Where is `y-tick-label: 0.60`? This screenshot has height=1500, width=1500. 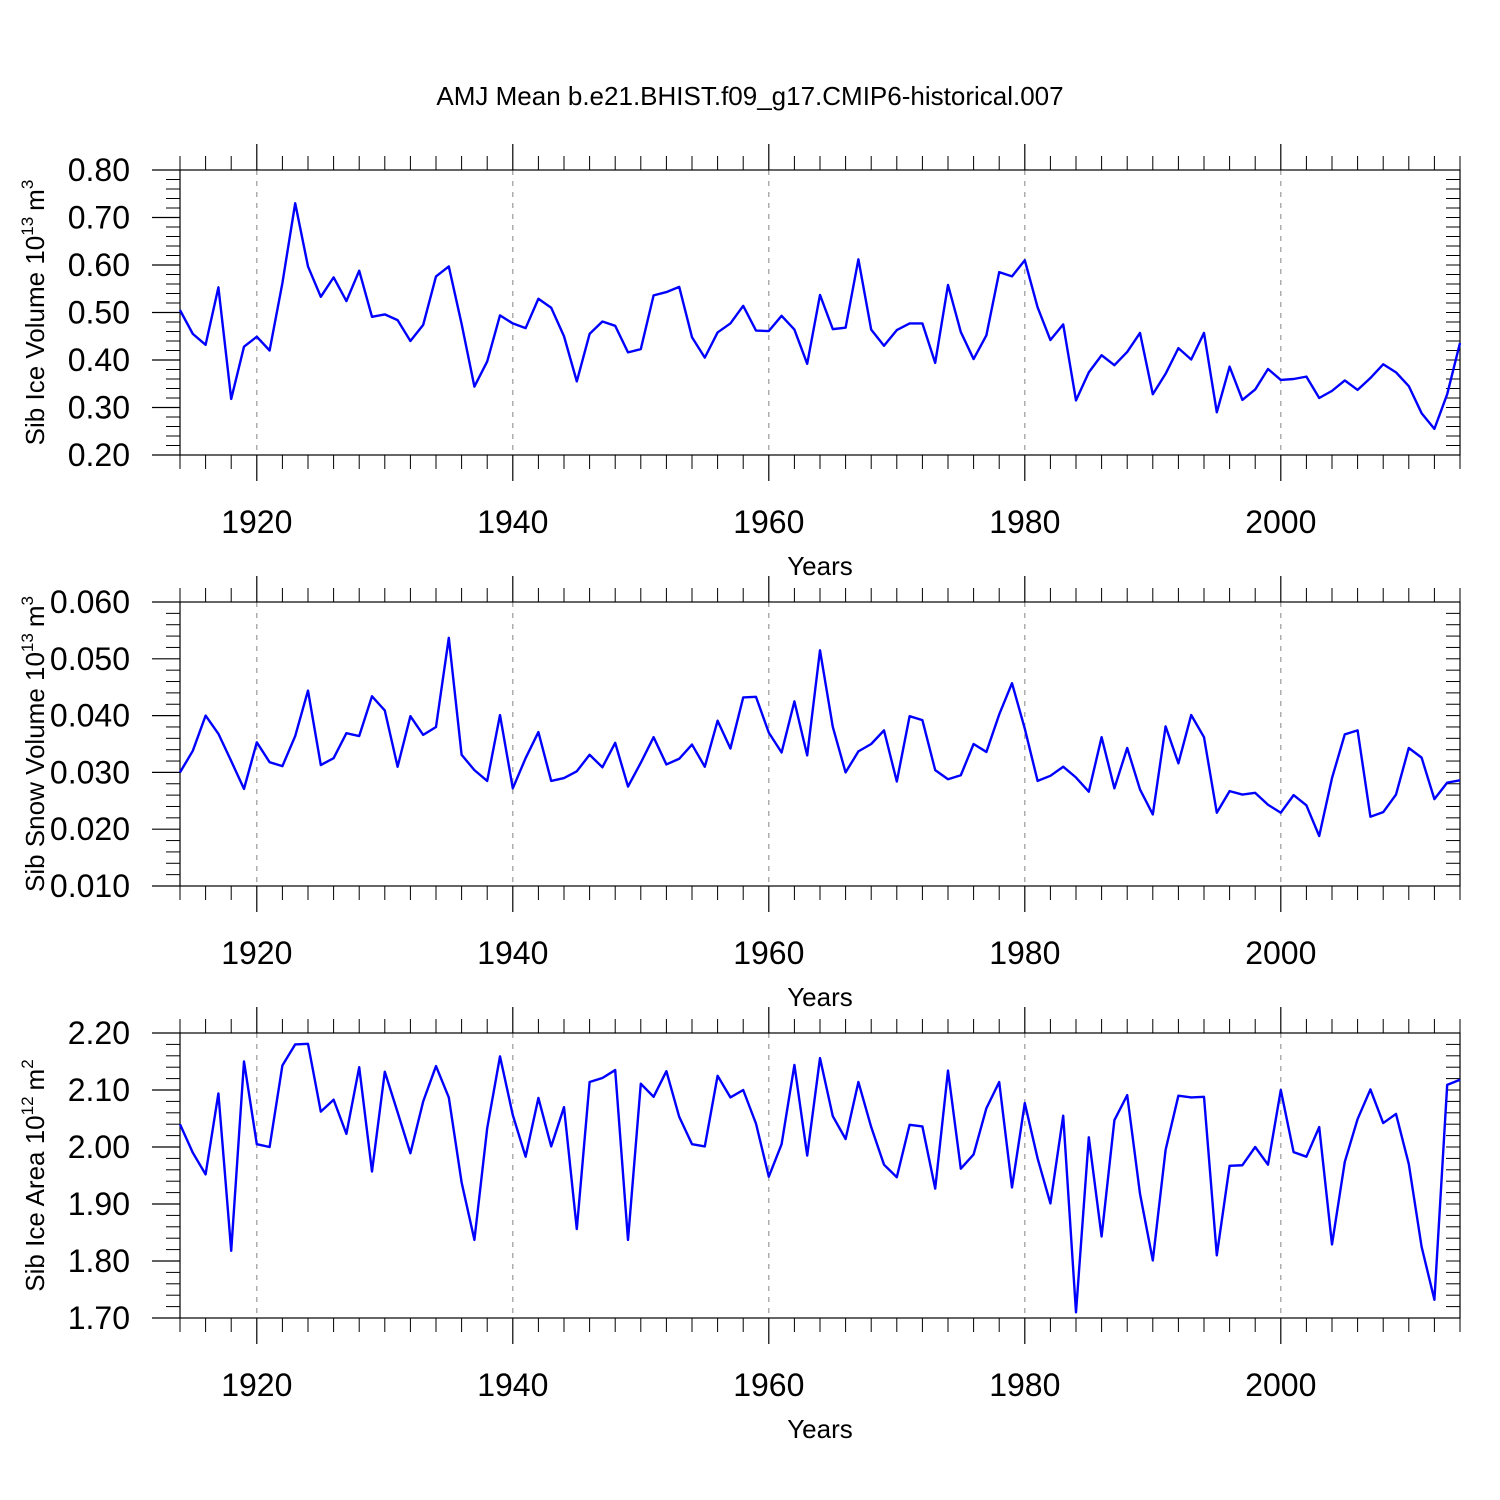
y-tick-label: 0.60 is located at coordinates (99, 265).